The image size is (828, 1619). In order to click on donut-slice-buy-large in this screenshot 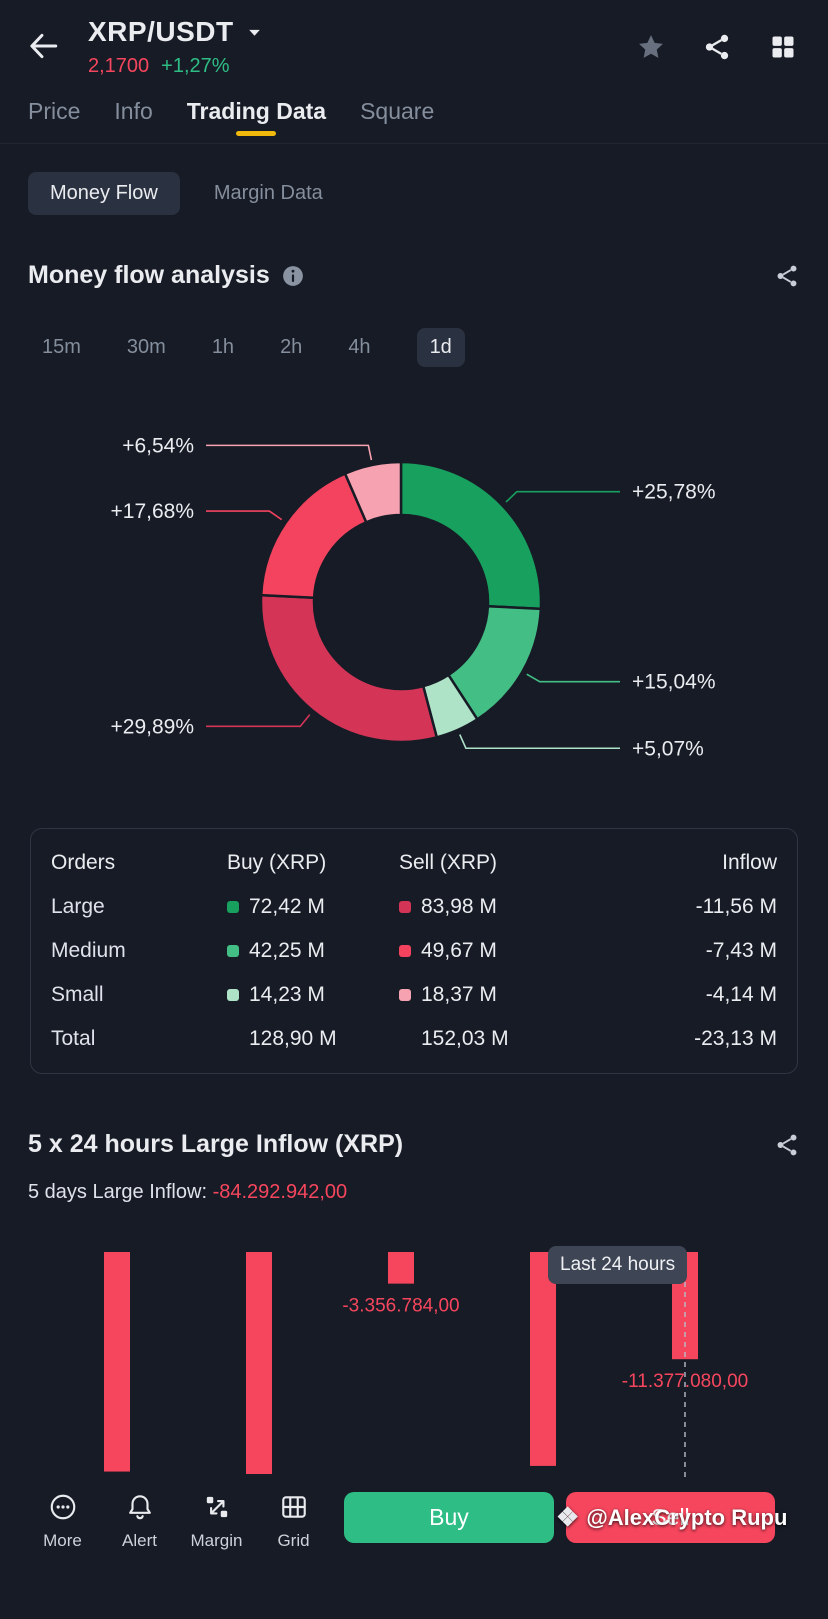, I will do `click(471, 535)`.